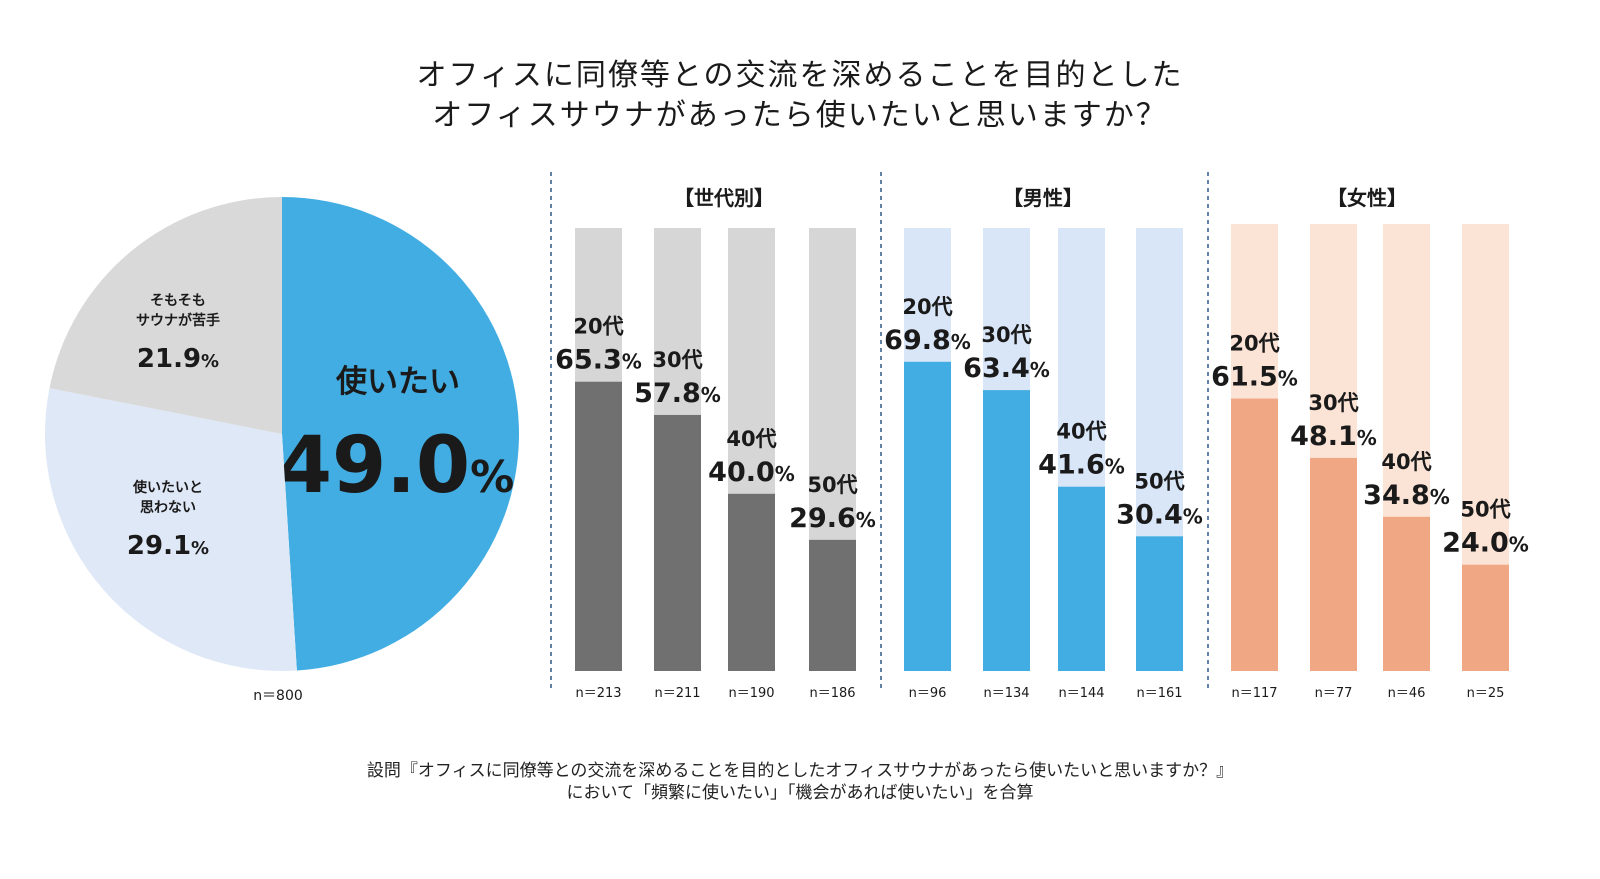  I want to click on pie-slice-label: 使いたい, so click(397, 382).